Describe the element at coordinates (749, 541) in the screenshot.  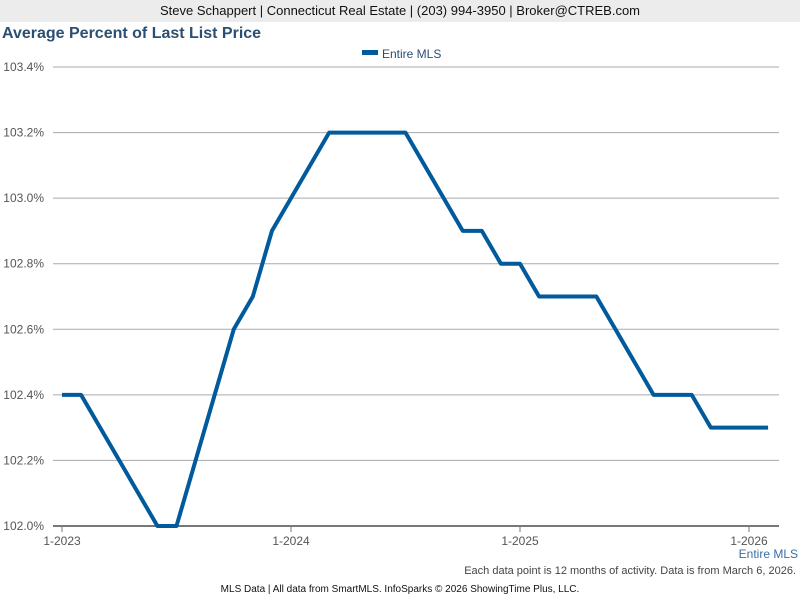
I see `x-tick-label: 1-2026` at that location.